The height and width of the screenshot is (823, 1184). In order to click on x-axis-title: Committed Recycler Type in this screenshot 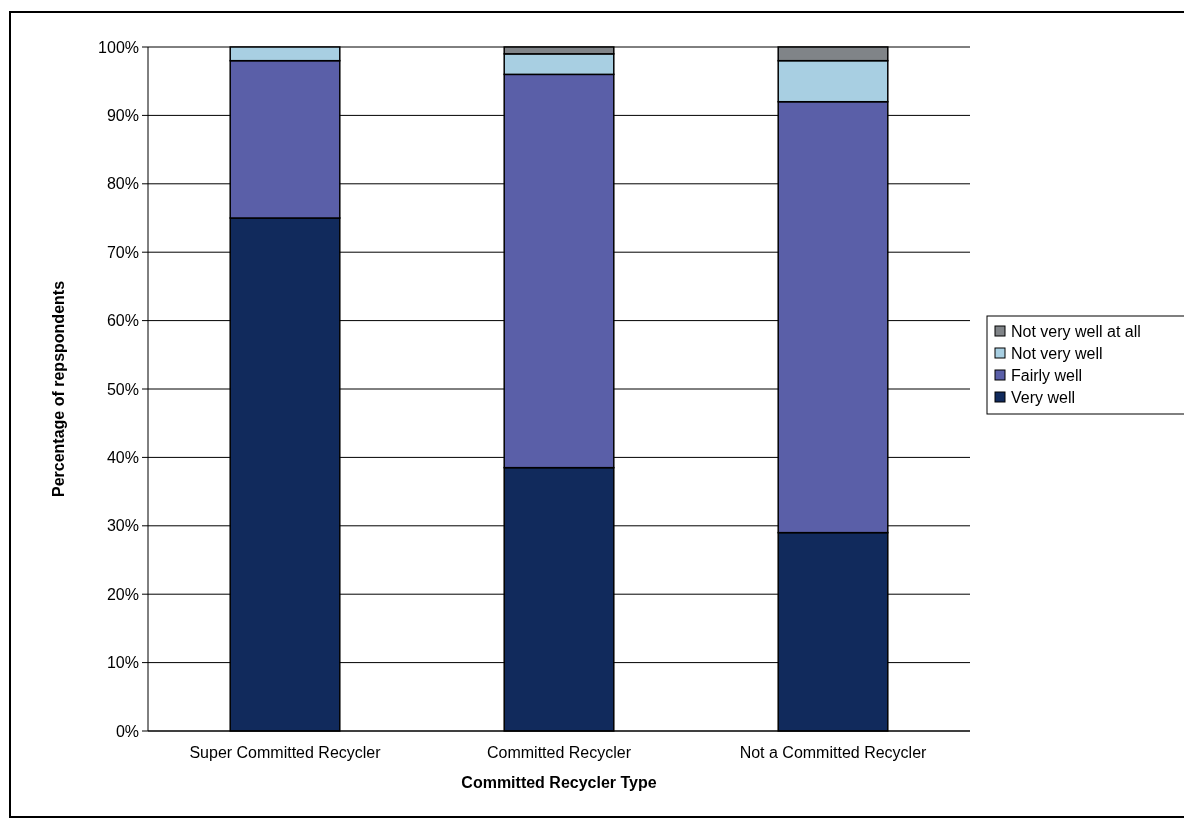, I will do `click(559, 782)`.